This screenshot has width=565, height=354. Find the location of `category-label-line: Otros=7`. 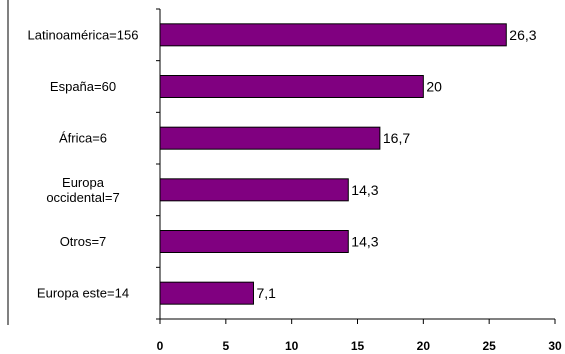

category-label-line: Otros=7 is located at coordinates (83, 241).